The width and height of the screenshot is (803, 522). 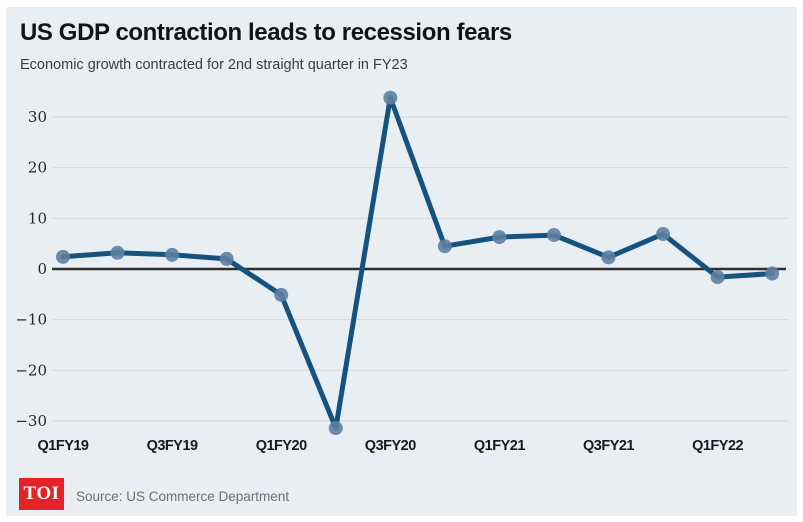 I want to click on y-tick-label: −20, so click(x=31, y=370).